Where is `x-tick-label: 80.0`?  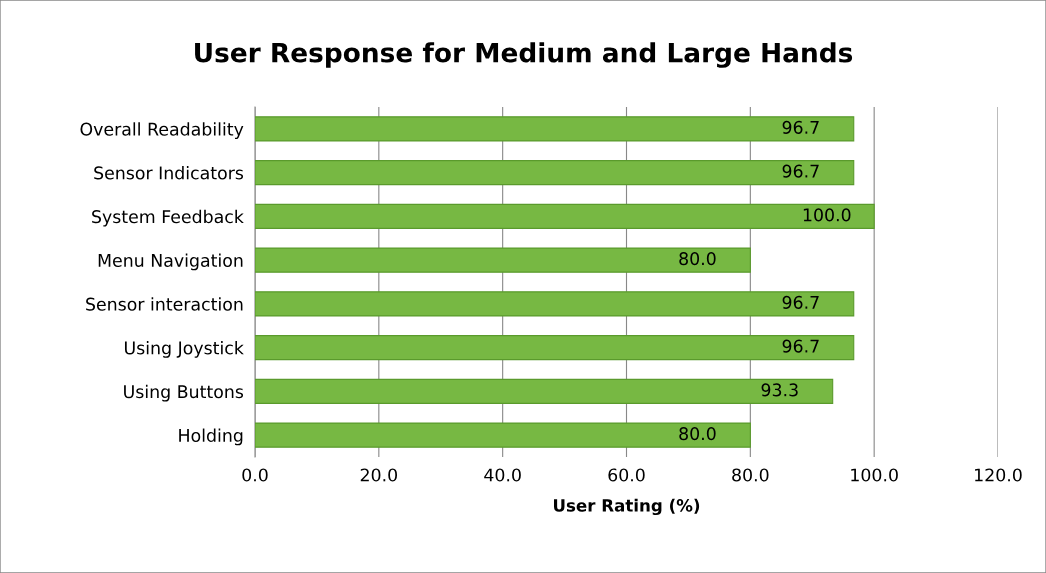
x-tick-label: 80.0 is located at coordinates (750, 475).